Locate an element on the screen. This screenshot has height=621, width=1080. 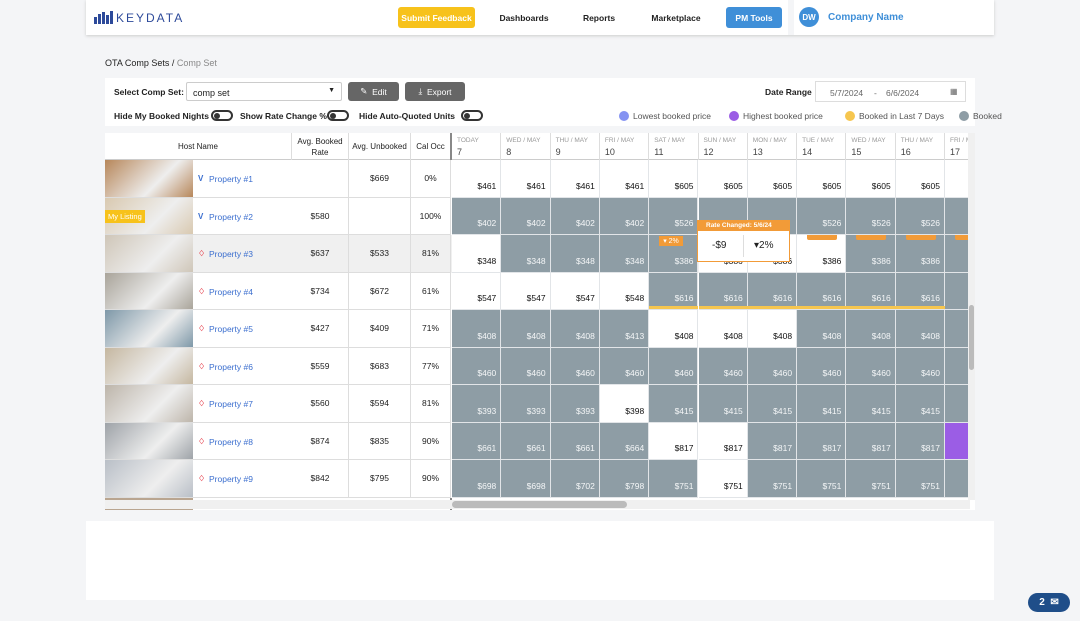
rate-cell: $415 is located at coordinates (772, 404).